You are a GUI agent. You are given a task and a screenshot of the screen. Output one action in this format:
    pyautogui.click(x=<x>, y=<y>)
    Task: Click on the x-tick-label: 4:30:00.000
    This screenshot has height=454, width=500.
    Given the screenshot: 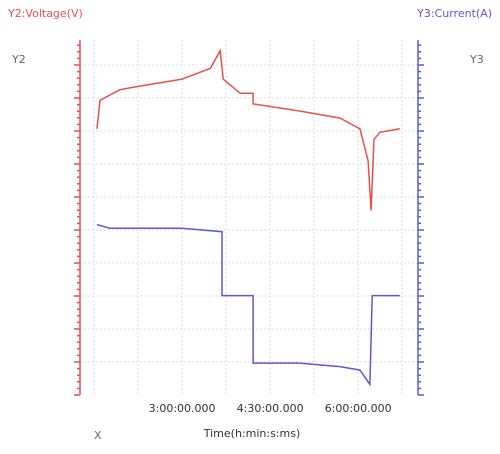 What is the action you would take?
    pyautogui.click(x=270, y=408)
    